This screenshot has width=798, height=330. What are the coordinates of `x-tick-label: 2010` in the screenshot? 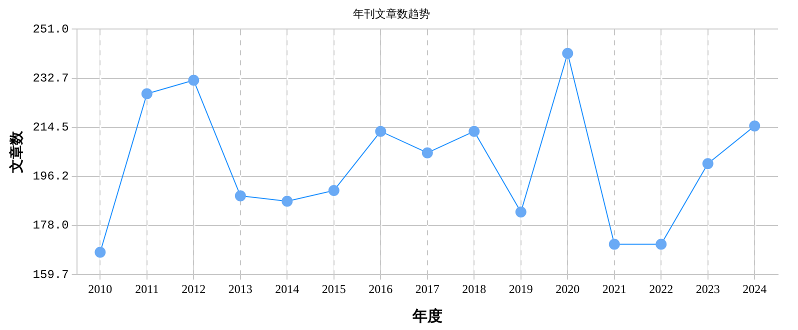 It's located at (100, 289).